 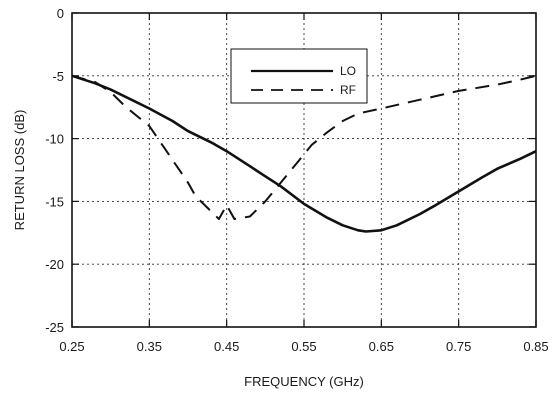 I want to click on y-tick-label: -15, so click(x=54, y=201).